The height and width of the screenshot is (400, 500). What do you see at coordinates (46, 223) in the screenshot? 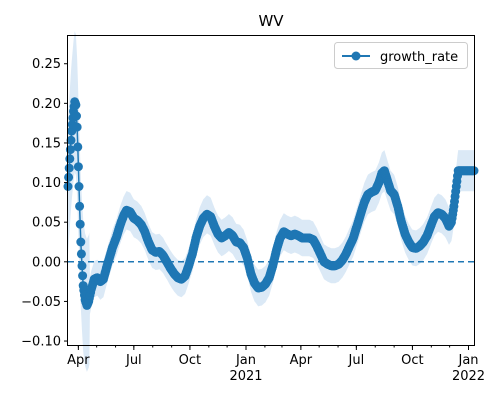
I see `y-tick-label: 0.05` at bounding box center [46, 223].